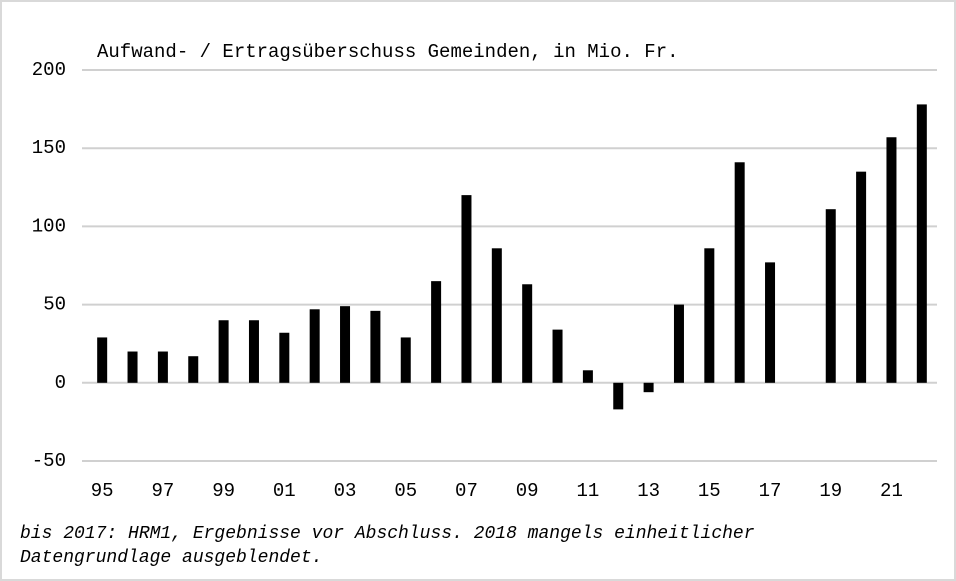  What do you see at coordinates (587, 491) in the screenshot?
I see `x-tick-label: 11` at bounding box center [587, 491].